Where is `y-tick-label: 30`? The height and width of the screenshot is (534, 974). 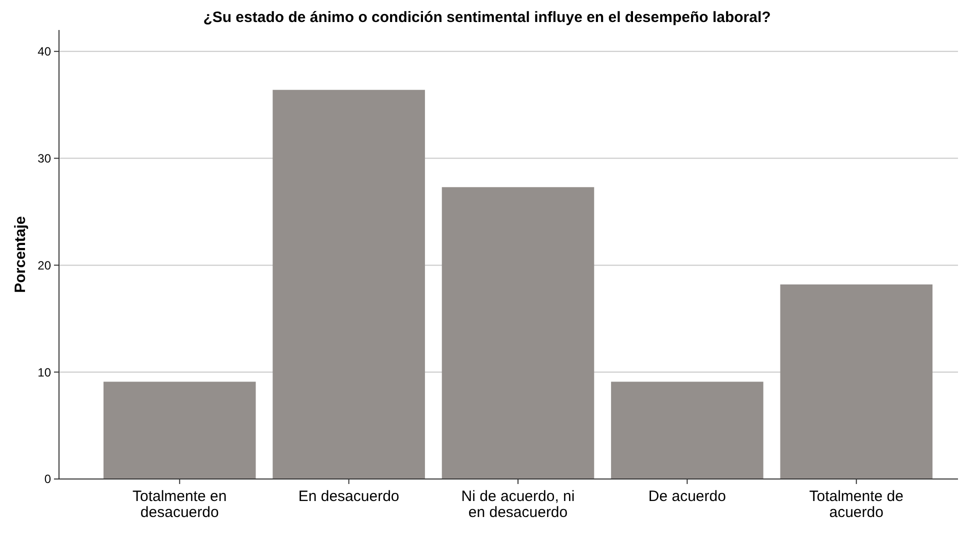
y-tick-label: 30 is located at coordinates (45, 158).